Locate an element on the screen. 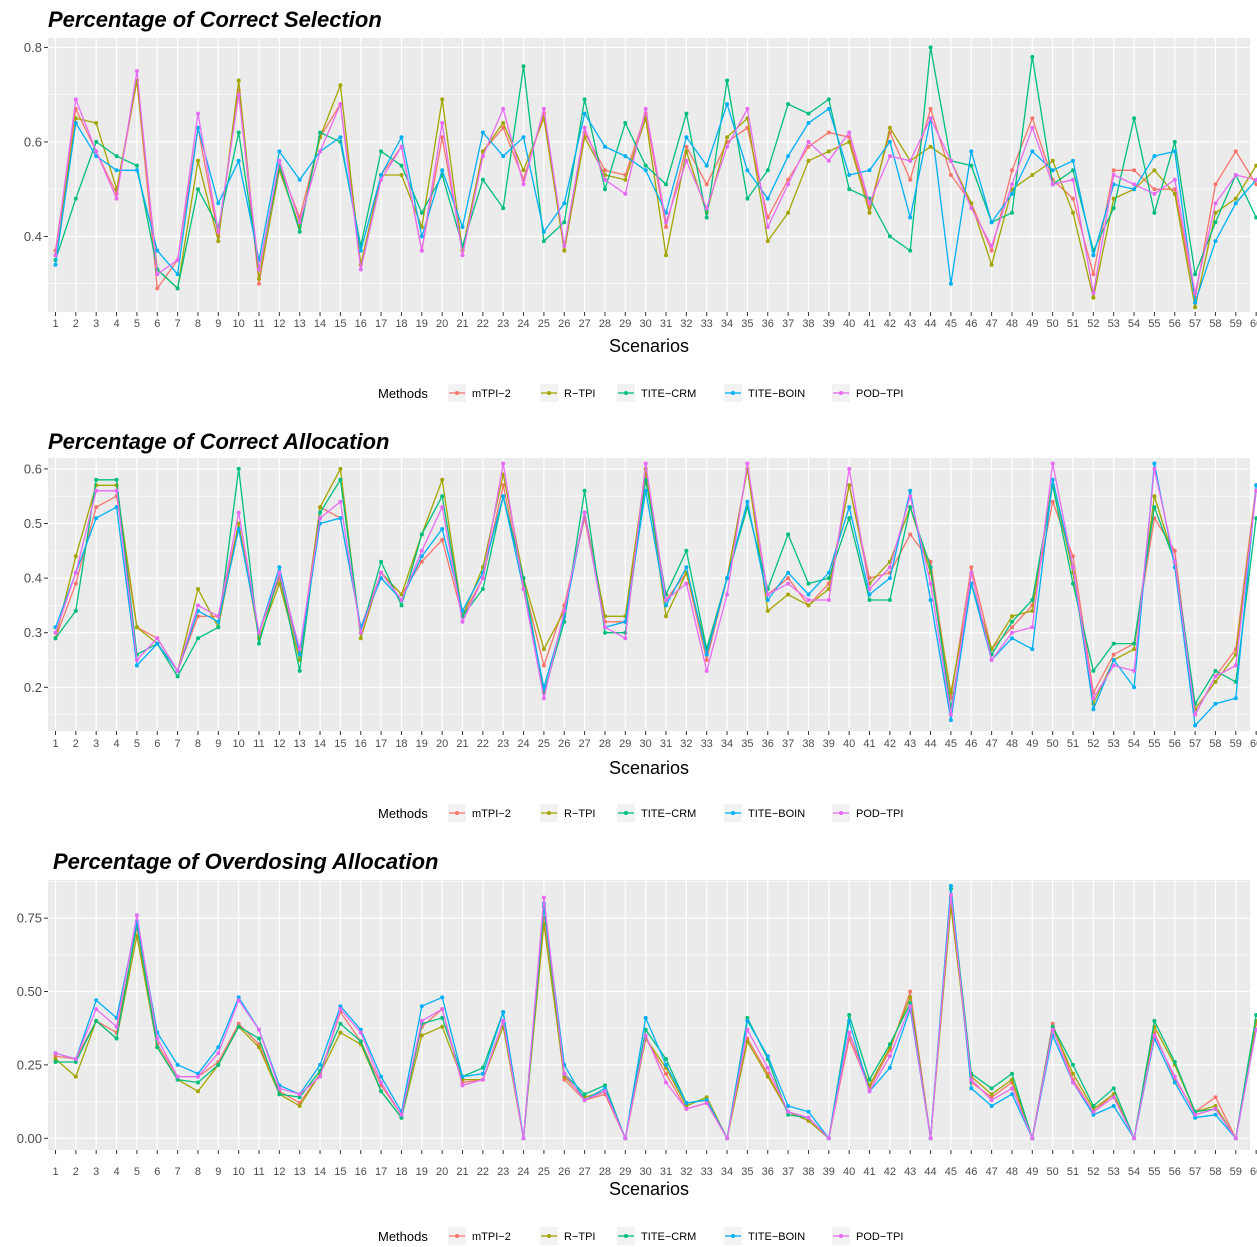  x-tick-label: 41 is located at coordinates (869, 744).